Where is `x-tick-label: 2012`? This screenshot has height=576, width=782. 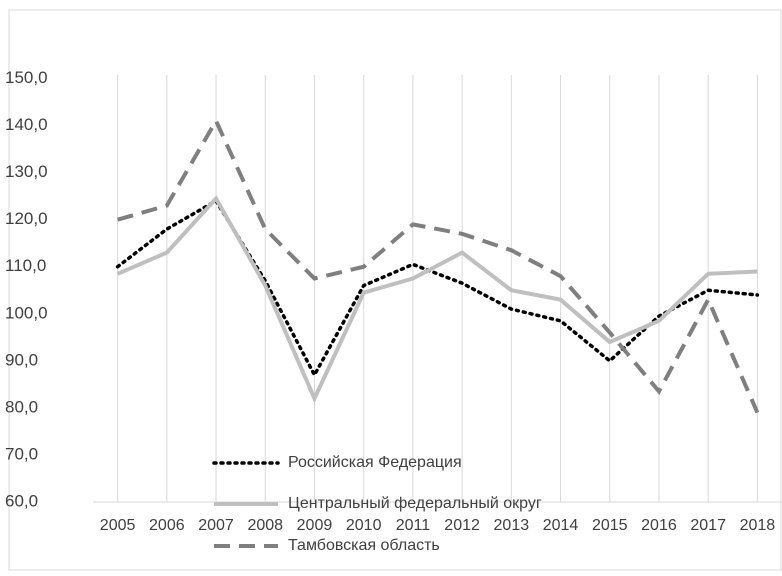
x-tick-label: 2012 is located at coordinates (462, 525).